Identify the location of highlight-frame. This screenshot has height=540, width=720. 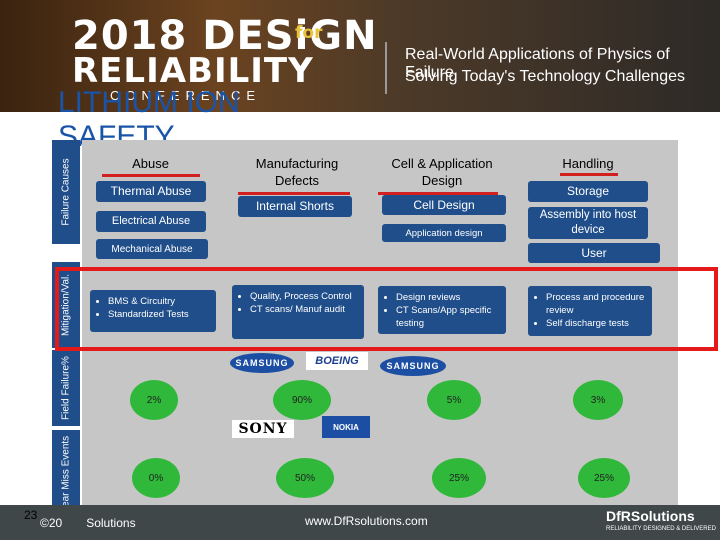
(386, 309).